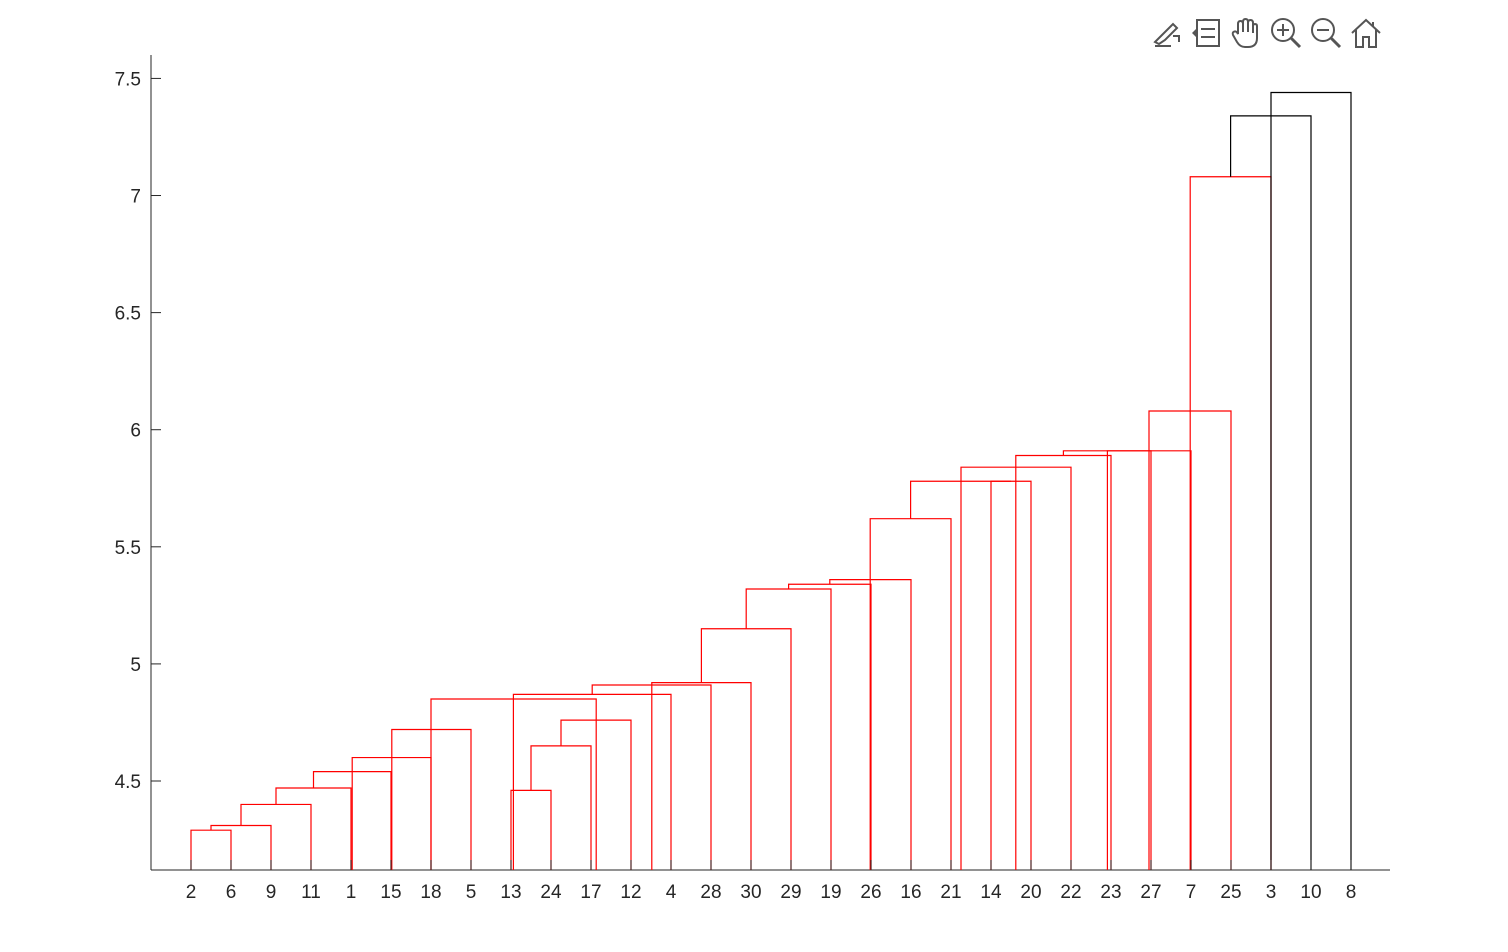 This screenshot has width=1508, height=952. I want to click on x-tick-label: 10, so click(1310, 892).